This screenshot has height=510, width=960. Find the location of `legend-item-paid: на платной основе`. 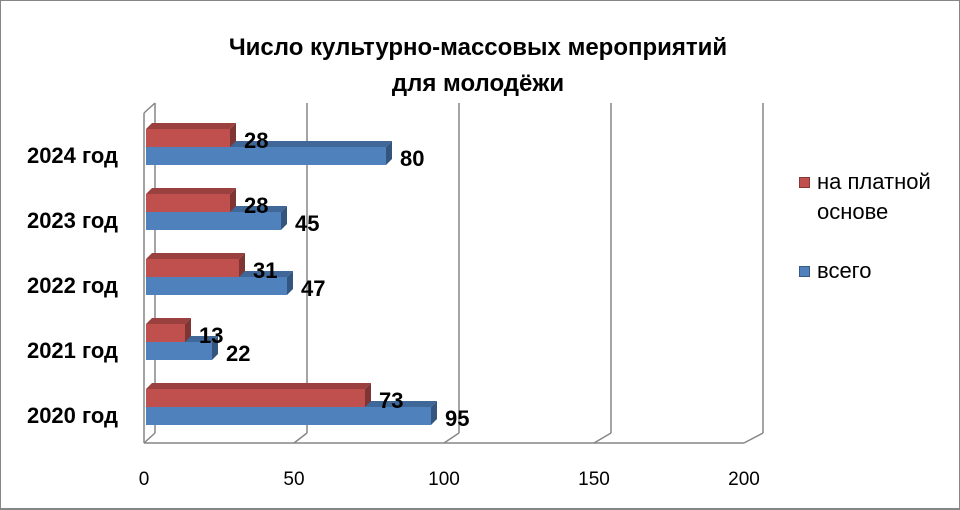

legend-item-paid: на платной основе is located at coordinates (874, 197).